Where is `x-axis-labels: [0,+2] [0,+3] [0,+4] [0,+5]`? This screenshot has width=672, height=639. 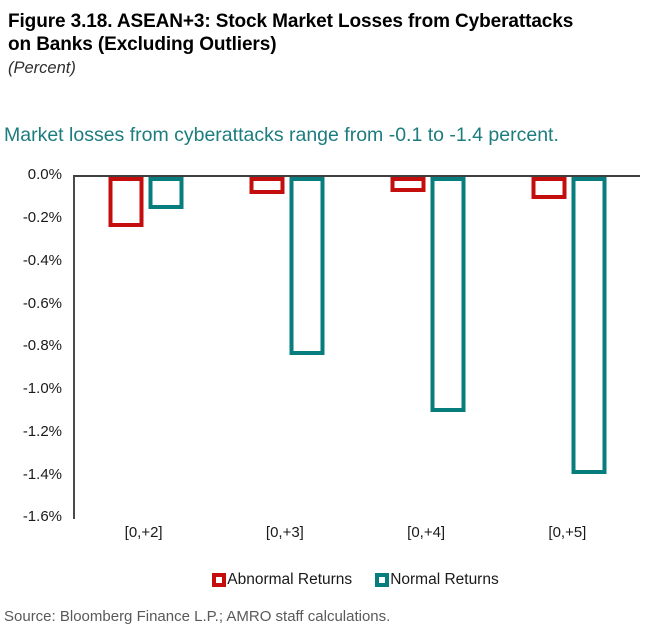
x-axis-labels: [0,+2] [0,+3] [0,+4] [0,+5] is located at coordinates (355, 534).